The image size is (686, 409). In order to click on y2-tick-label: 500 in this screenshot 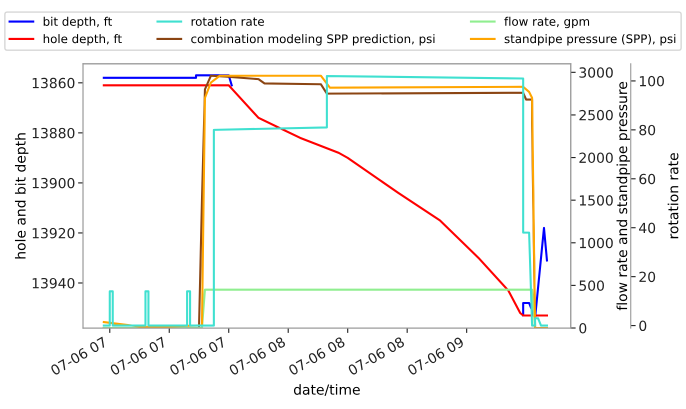, I will do `click(591, 285)`.